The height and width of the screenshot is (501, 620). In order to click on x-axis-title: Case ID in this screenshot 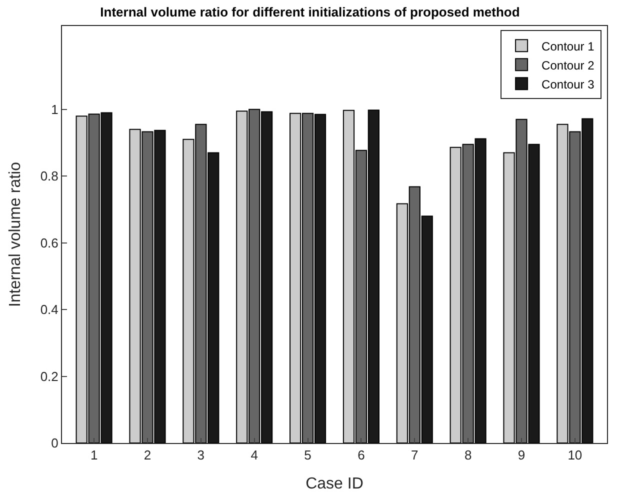, I will do `click(335, 483)`.